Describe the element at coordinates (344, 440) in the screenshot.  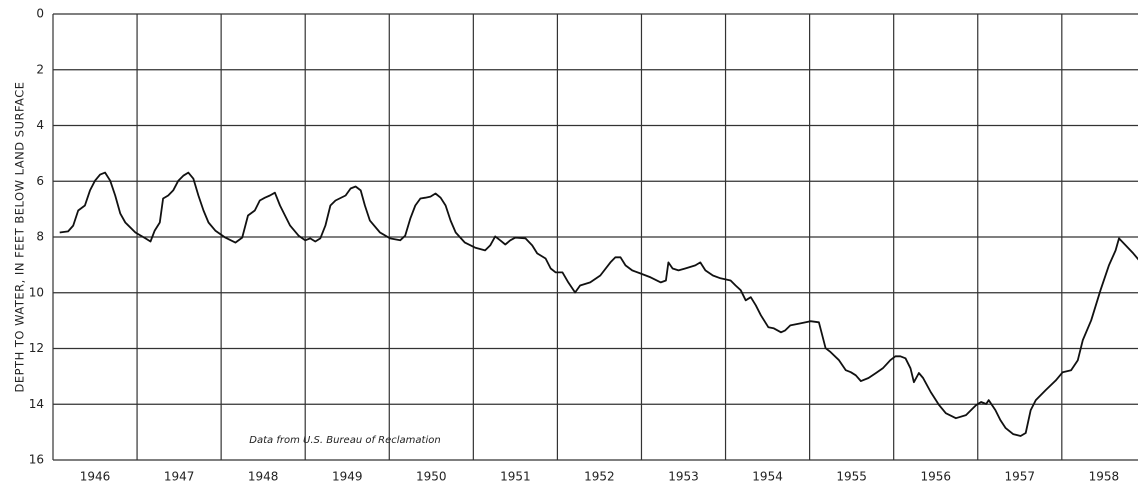
I see `annotation: Data from U.S. Bureau of Reclamation` at that location.